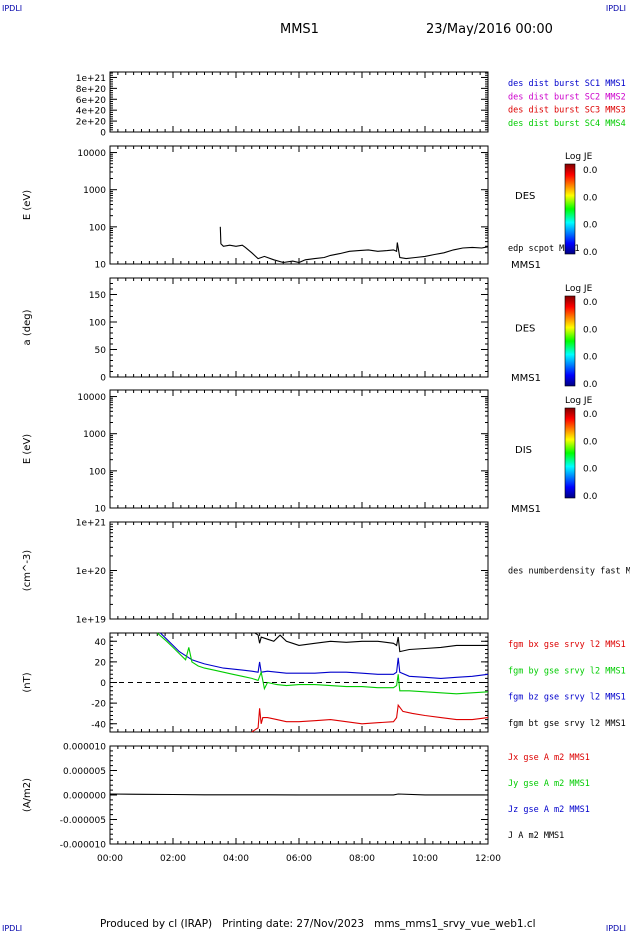  I want to click on panel-frame-dis_energy, so click(299, 449).